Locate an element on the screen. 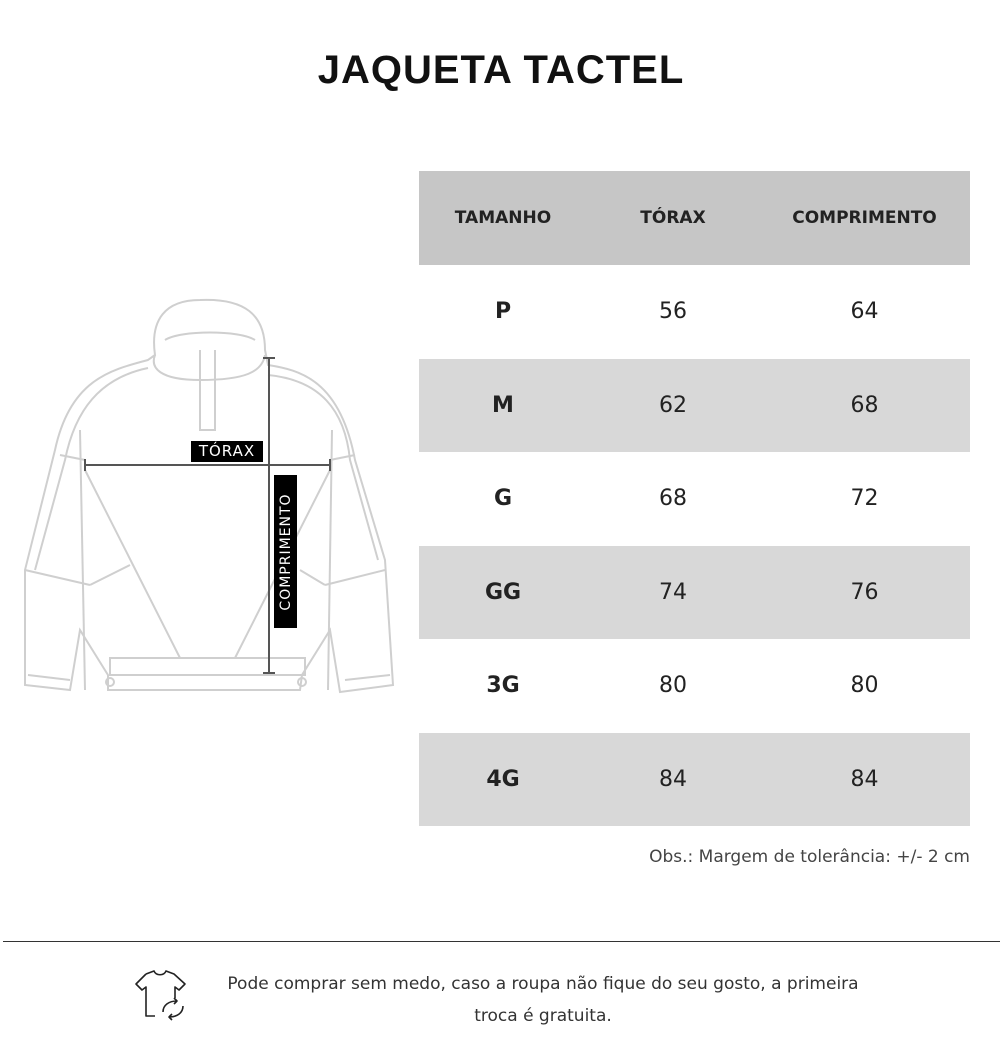 Image resolution: width=1002 pixels, height=1064 pixels. length-cell: 80 is located at coordinates (864, 686).